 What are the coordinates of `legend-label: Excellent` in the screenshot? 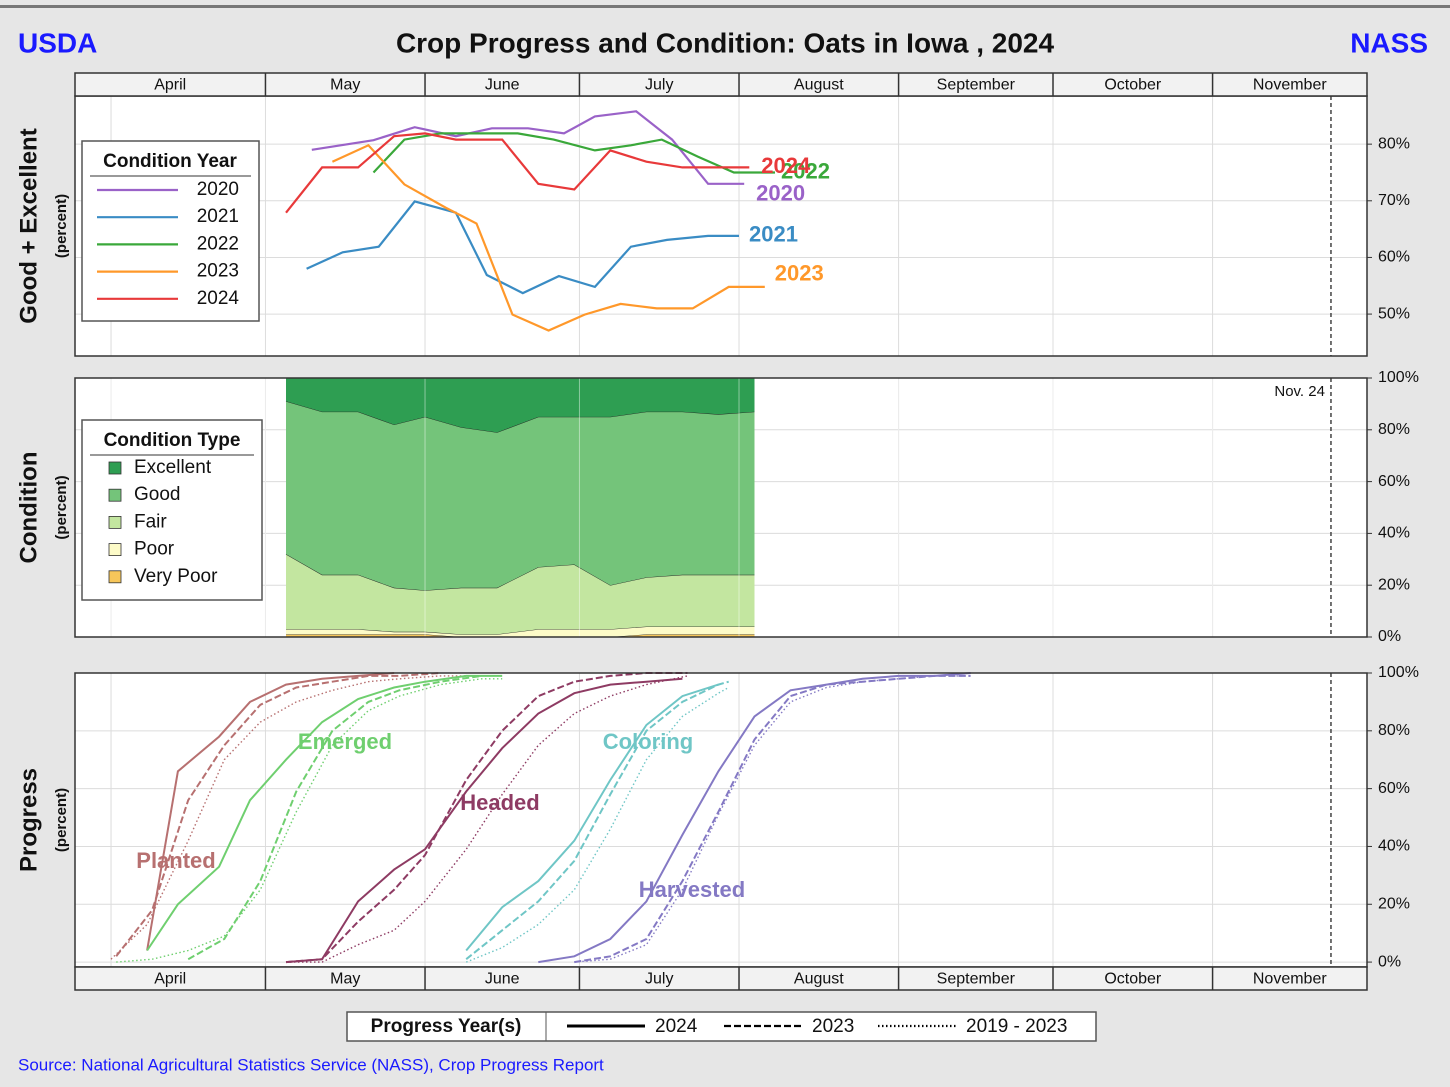 It's located at (173, 467).